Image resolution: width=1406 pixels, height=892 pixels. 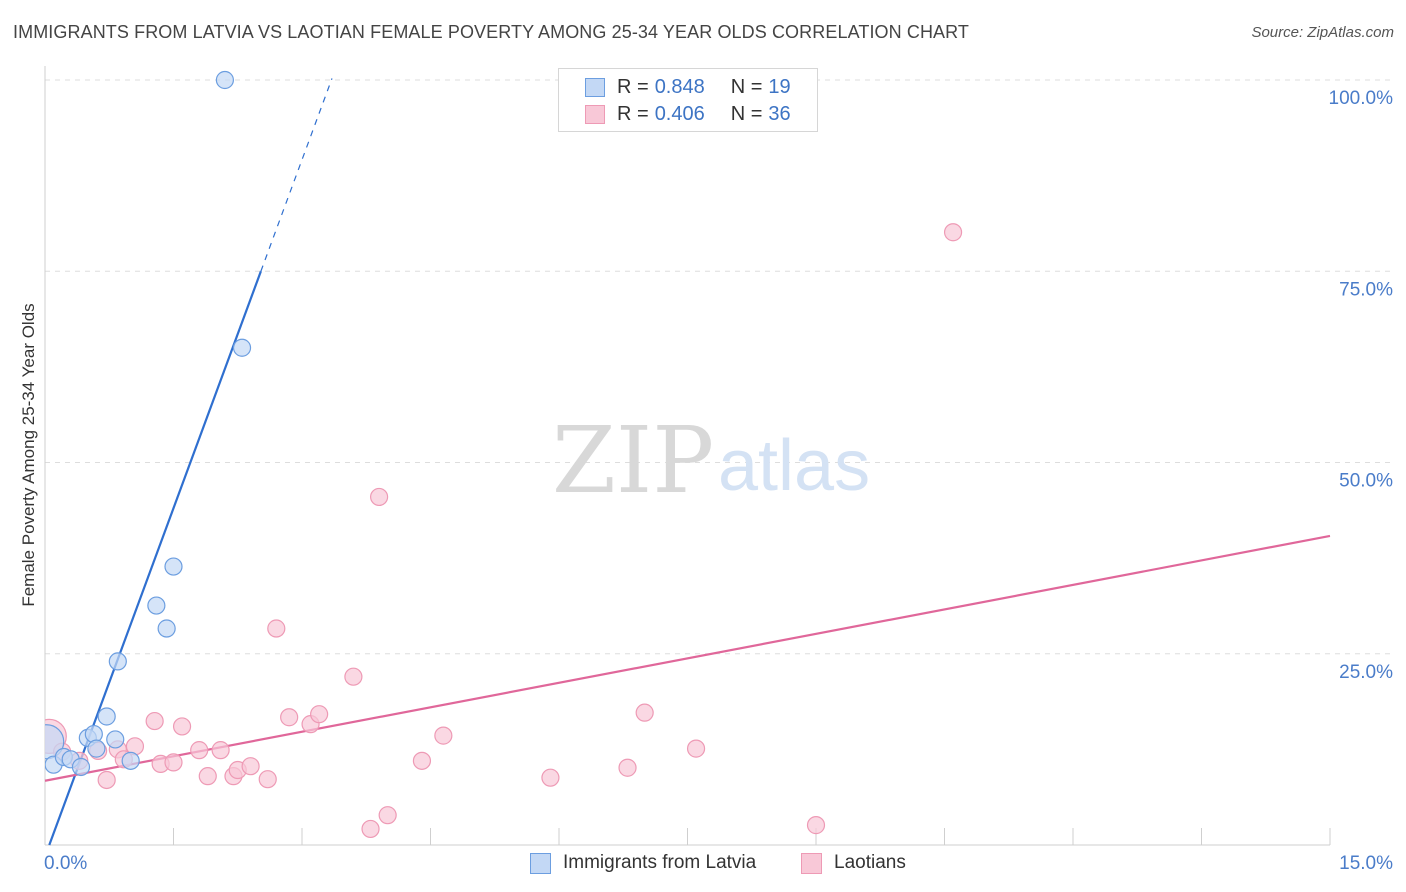 I want to click on source-credit: Source: ZipAtlas.com, so click(x=1322, y=32).